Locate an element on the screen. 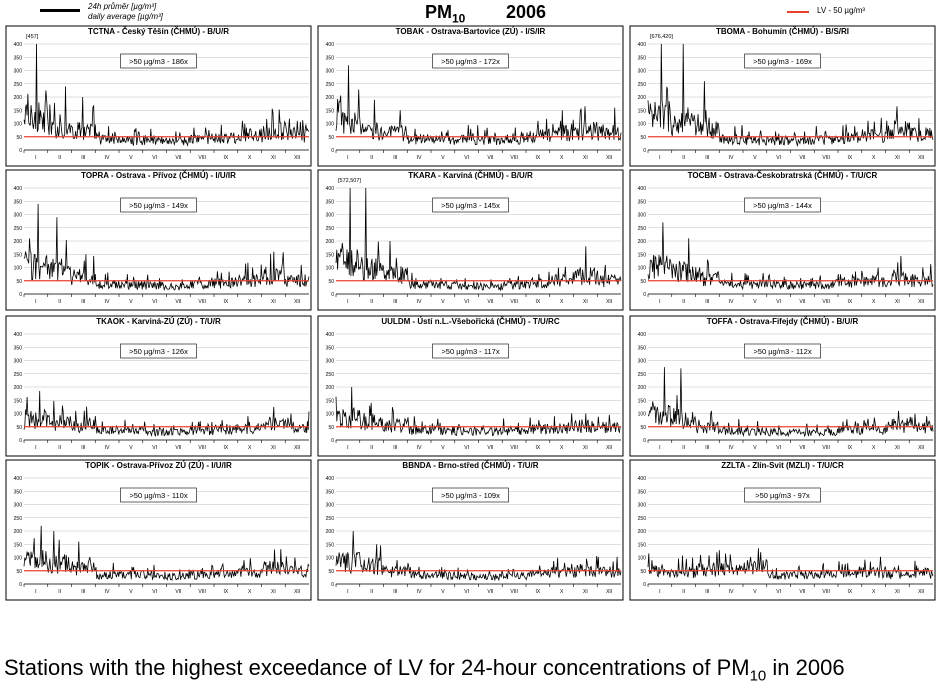  daily-average-series is located at coordinates (166, 413).